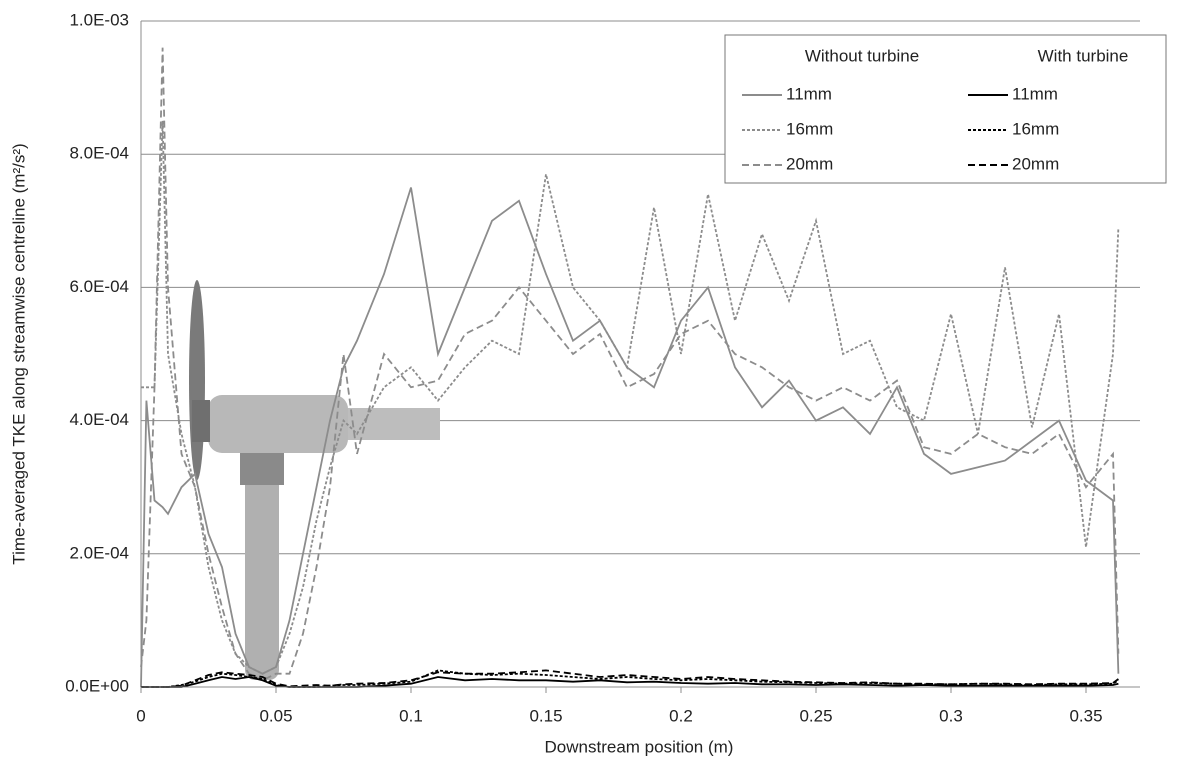 The width and height of the screenshot is (1178, 764). What do you see at coordinates (99, 552) in the screenshot?
I see `y-tick-label: 2.0E-04` at bounding box center [99, 552].